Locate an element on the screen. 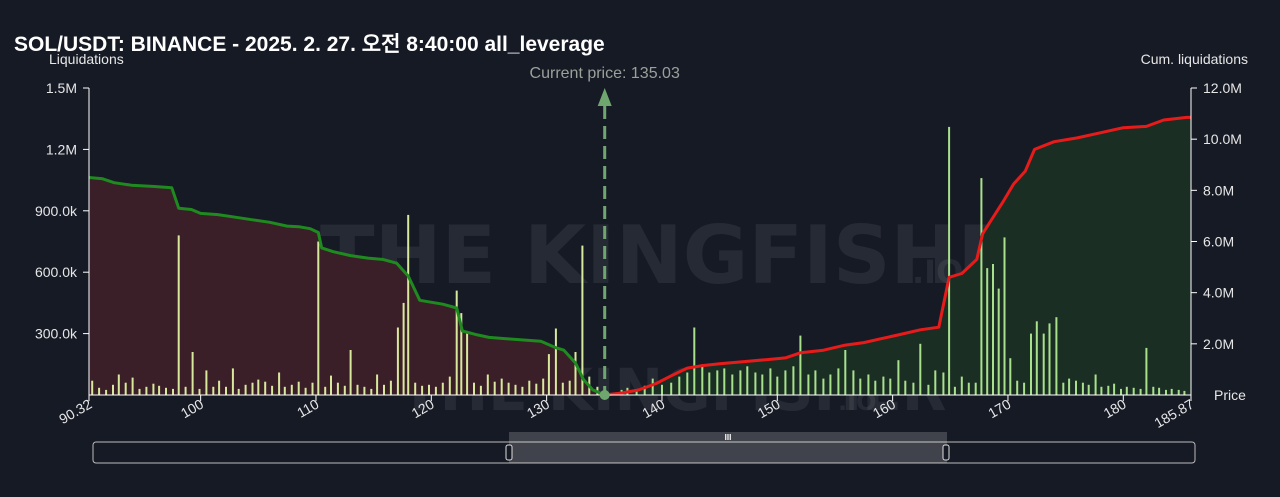  x-tick-label: 185.87 is located at coordinates (1173, 413).